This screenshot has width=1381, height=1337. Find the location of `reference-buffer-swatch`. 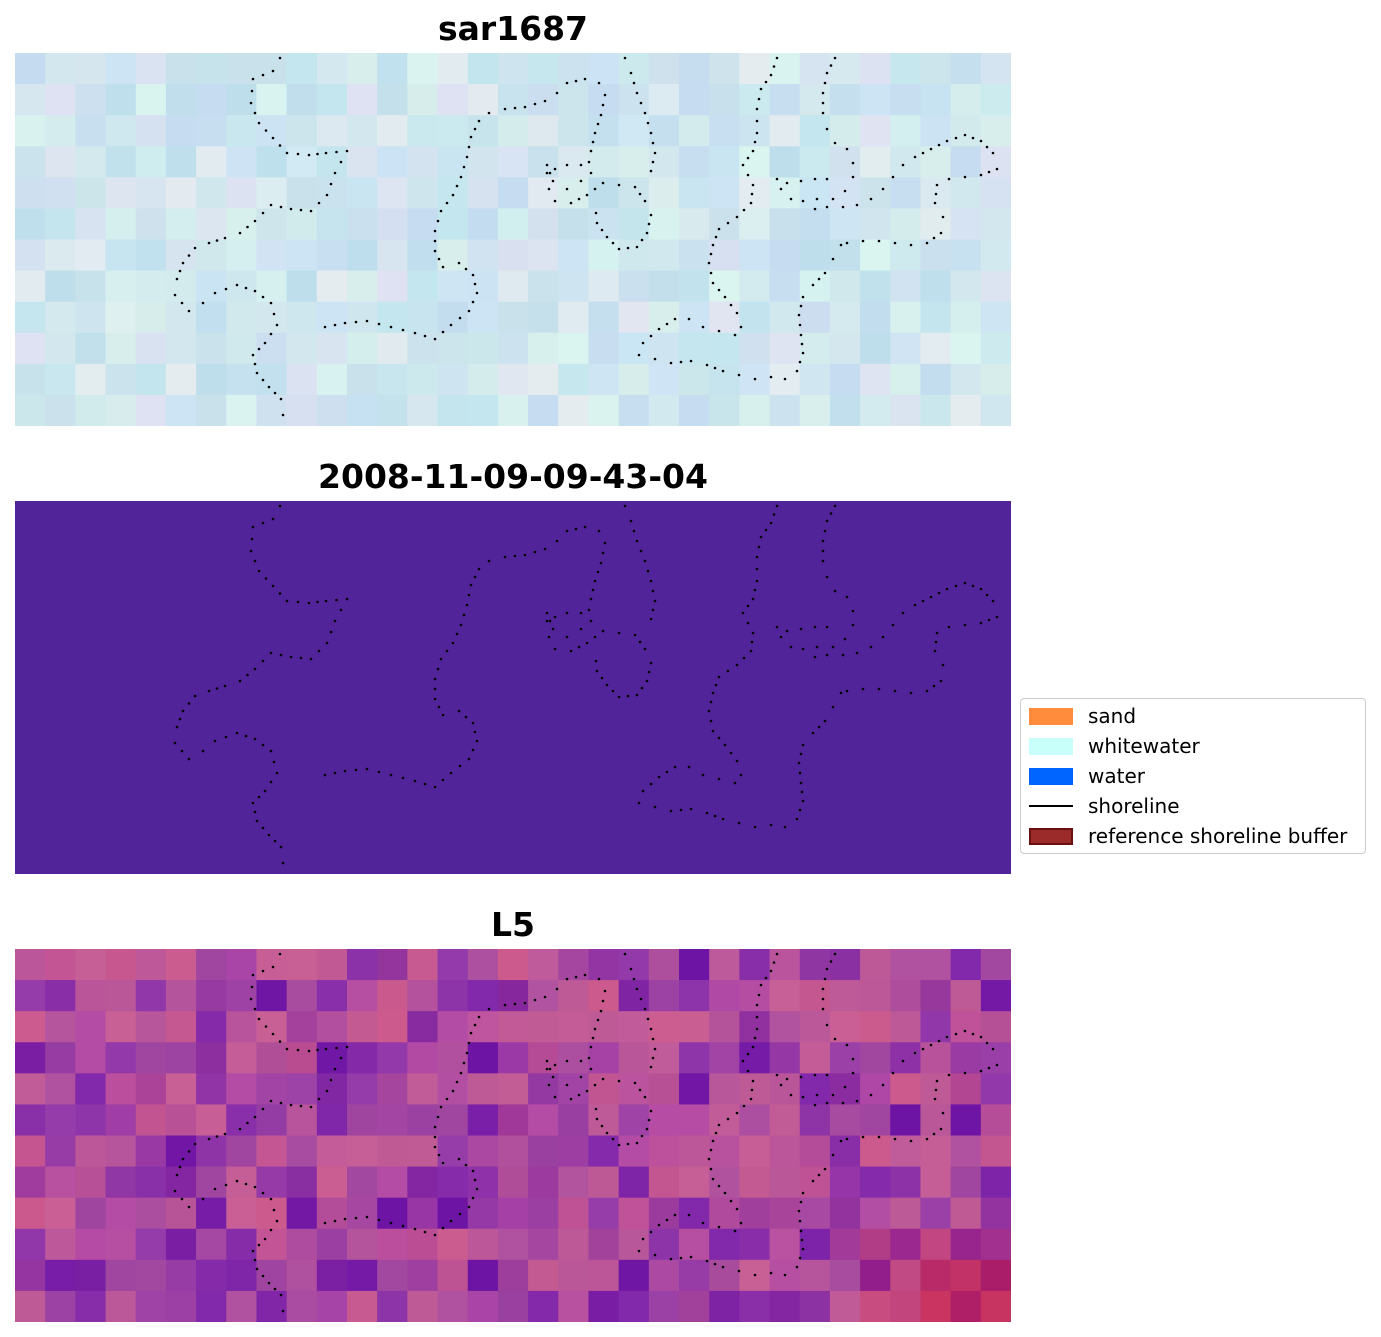

reference-buffer-swatch is located at coordinates (1051, 836).